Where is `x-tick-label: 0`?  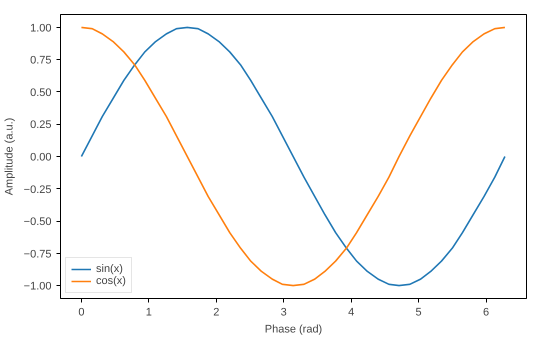
x-tick-label: 0 is located at coordinates (81, 312).